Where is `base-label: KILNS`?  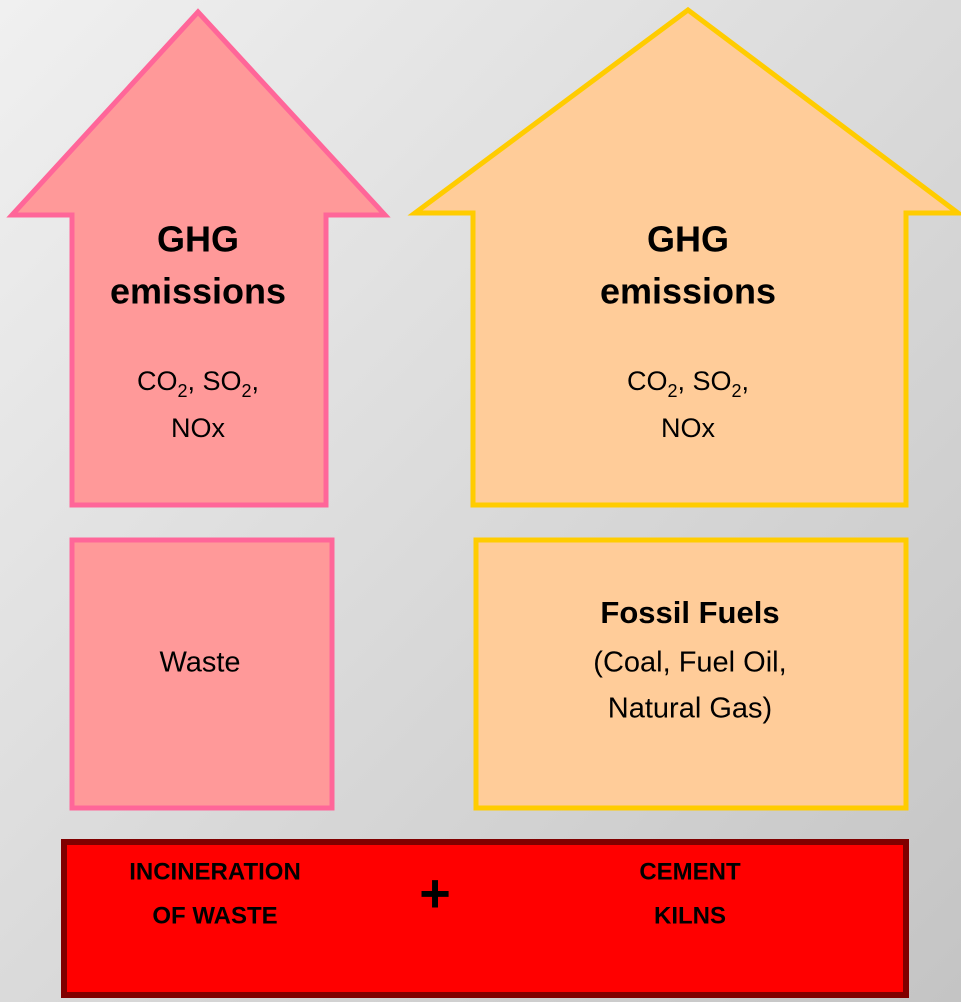
base-label: KILNS is located at coordinates (690, 915).